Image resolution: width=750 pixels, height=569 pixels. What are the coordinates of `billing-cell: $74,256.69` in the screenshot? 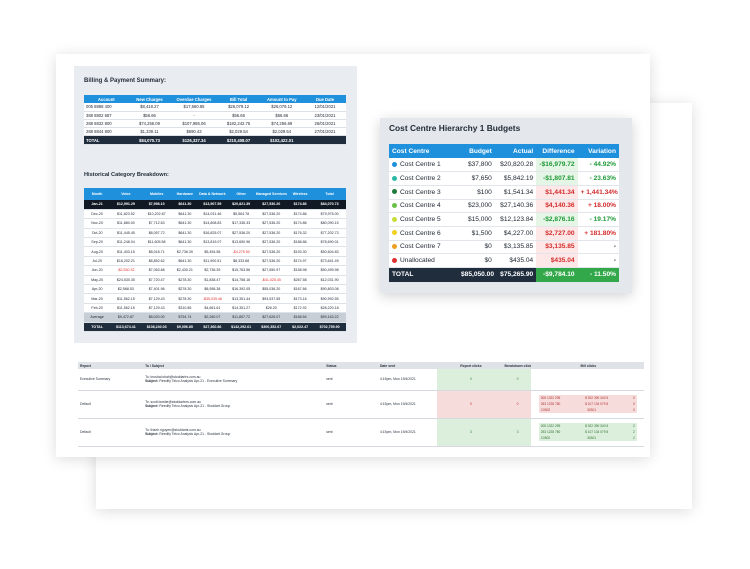 It's located at (282, 124).